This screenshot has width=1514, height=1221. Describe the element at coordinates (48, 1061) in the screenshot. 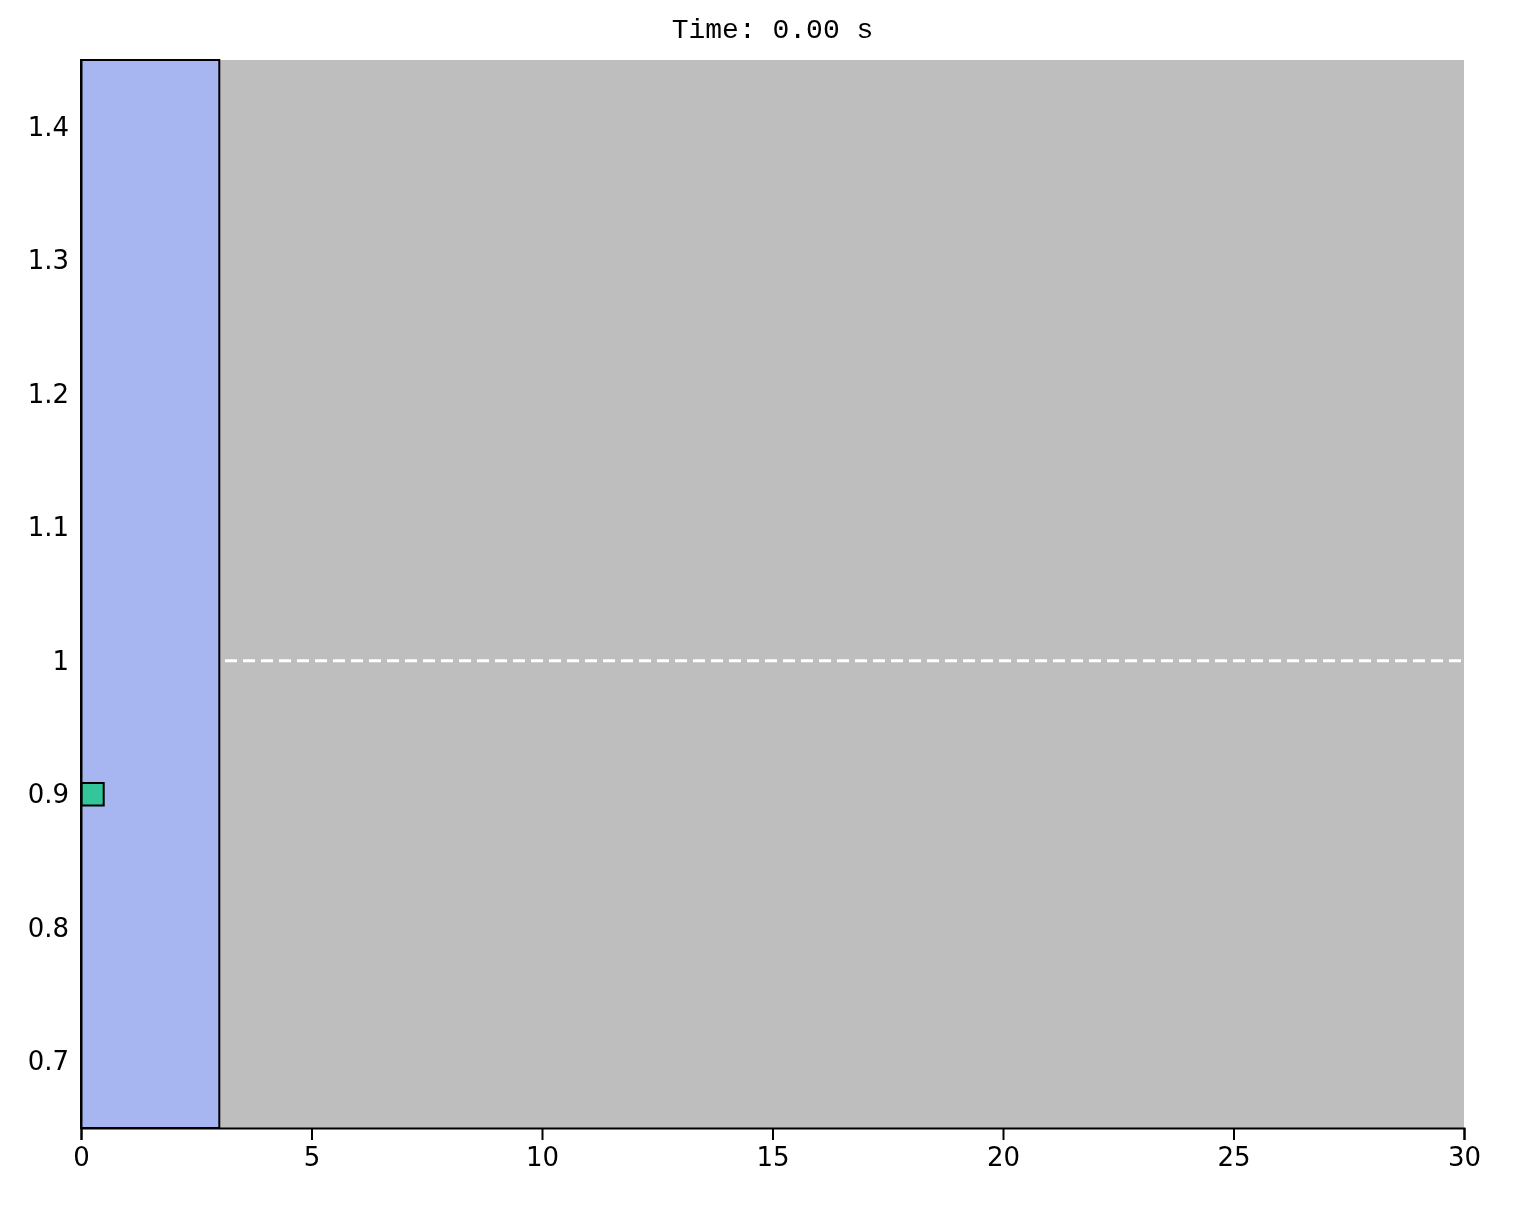

I see `y-tick-label: 0.7` at that location.